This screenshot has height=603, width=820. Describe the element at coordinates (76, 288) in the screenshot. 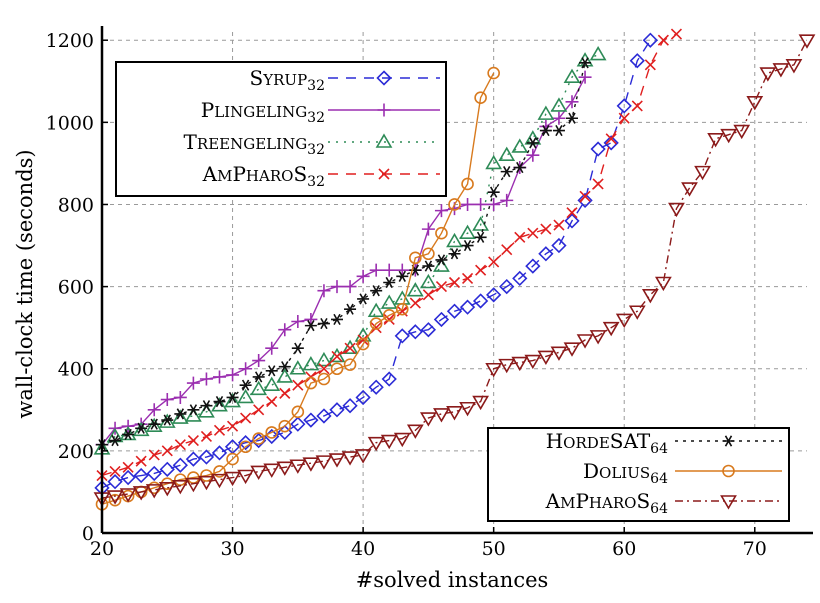

I see `y-tick-label-600: 600` at that location.